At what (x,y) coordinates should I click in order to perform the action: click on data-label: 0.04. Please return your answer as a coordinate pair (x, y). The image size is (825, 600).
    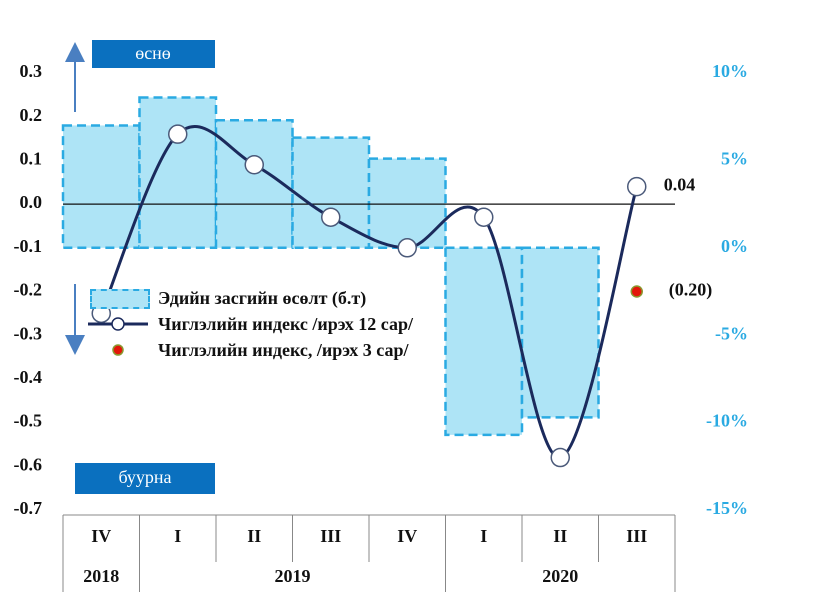
    Looking at the image, I should click on (680, 185).